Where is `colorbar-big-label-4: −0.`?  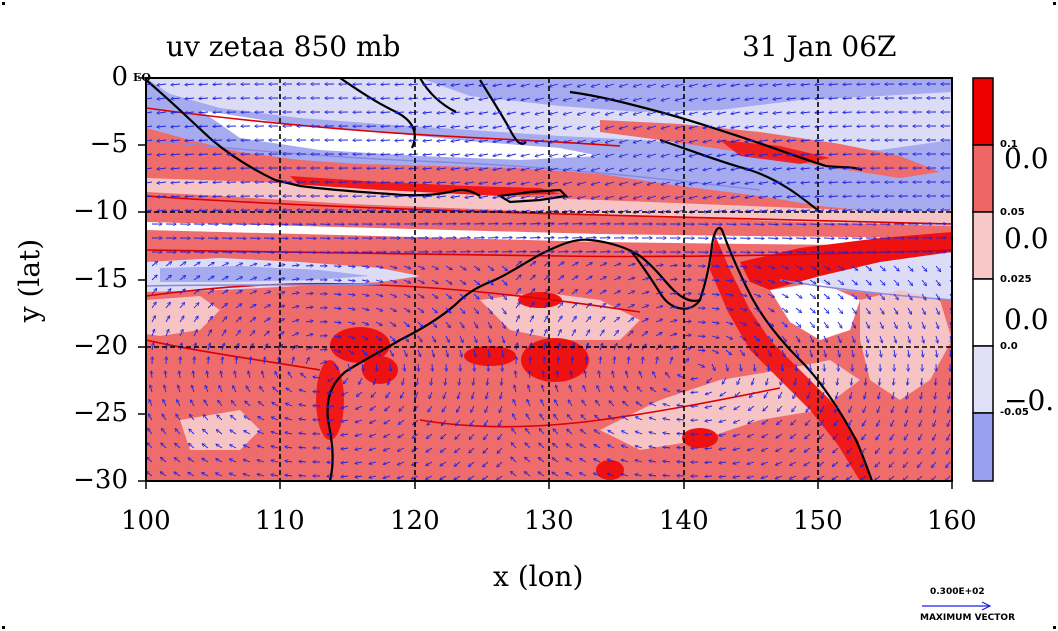
colorbar-big-label-4: −0. is located at coordinates (1029, 400).